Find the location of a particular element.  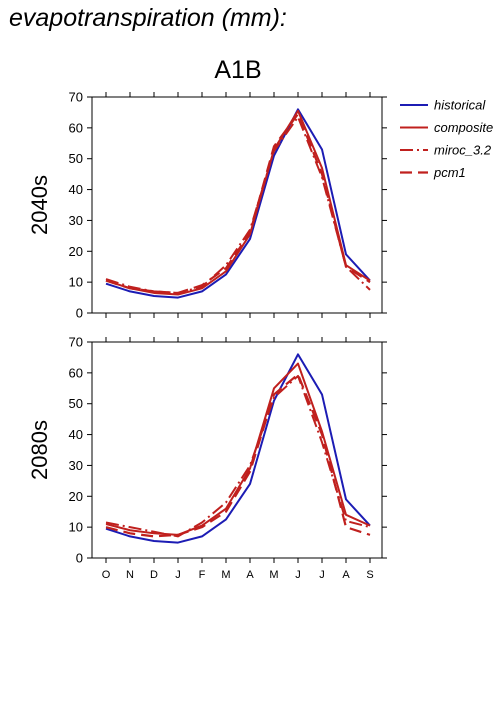

legend-label: historical is located at coordinates (460, 105).